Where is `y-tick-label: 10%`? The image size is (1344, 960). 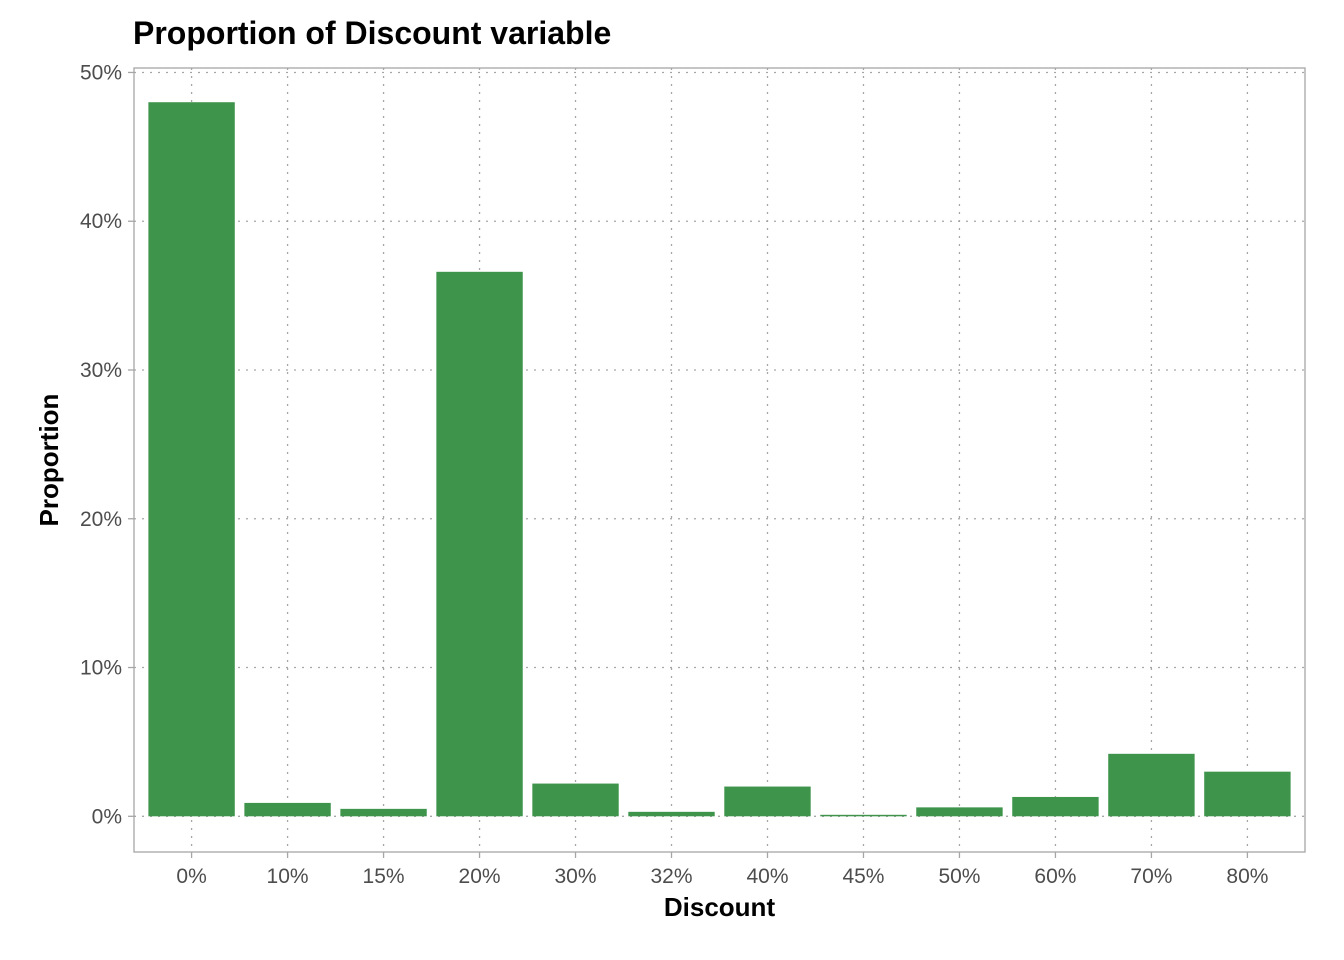 y-tick-label: 10% is located at coordinates (101, 668).